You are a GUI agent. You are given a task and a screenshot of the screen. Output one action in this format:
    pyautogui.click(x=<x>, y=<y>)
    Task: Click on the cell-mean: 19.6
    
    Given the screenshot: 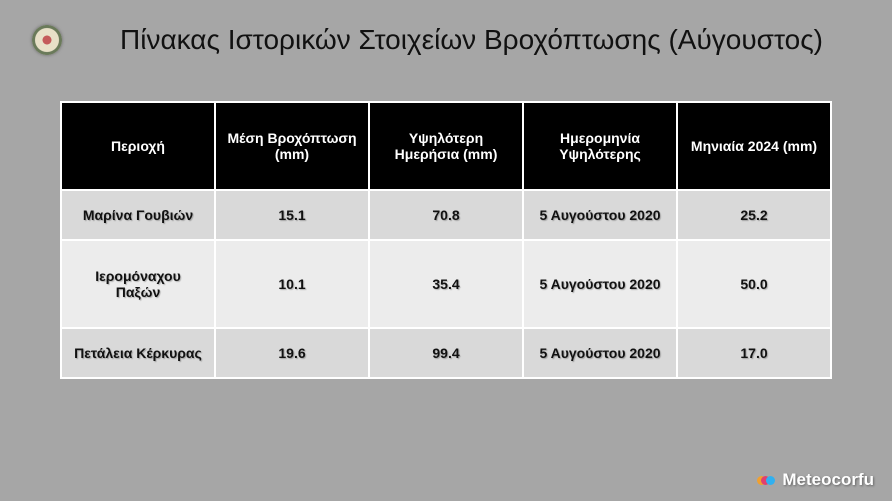 What is the action you would take?
    pyautogui.click(x=292, y=353)
    